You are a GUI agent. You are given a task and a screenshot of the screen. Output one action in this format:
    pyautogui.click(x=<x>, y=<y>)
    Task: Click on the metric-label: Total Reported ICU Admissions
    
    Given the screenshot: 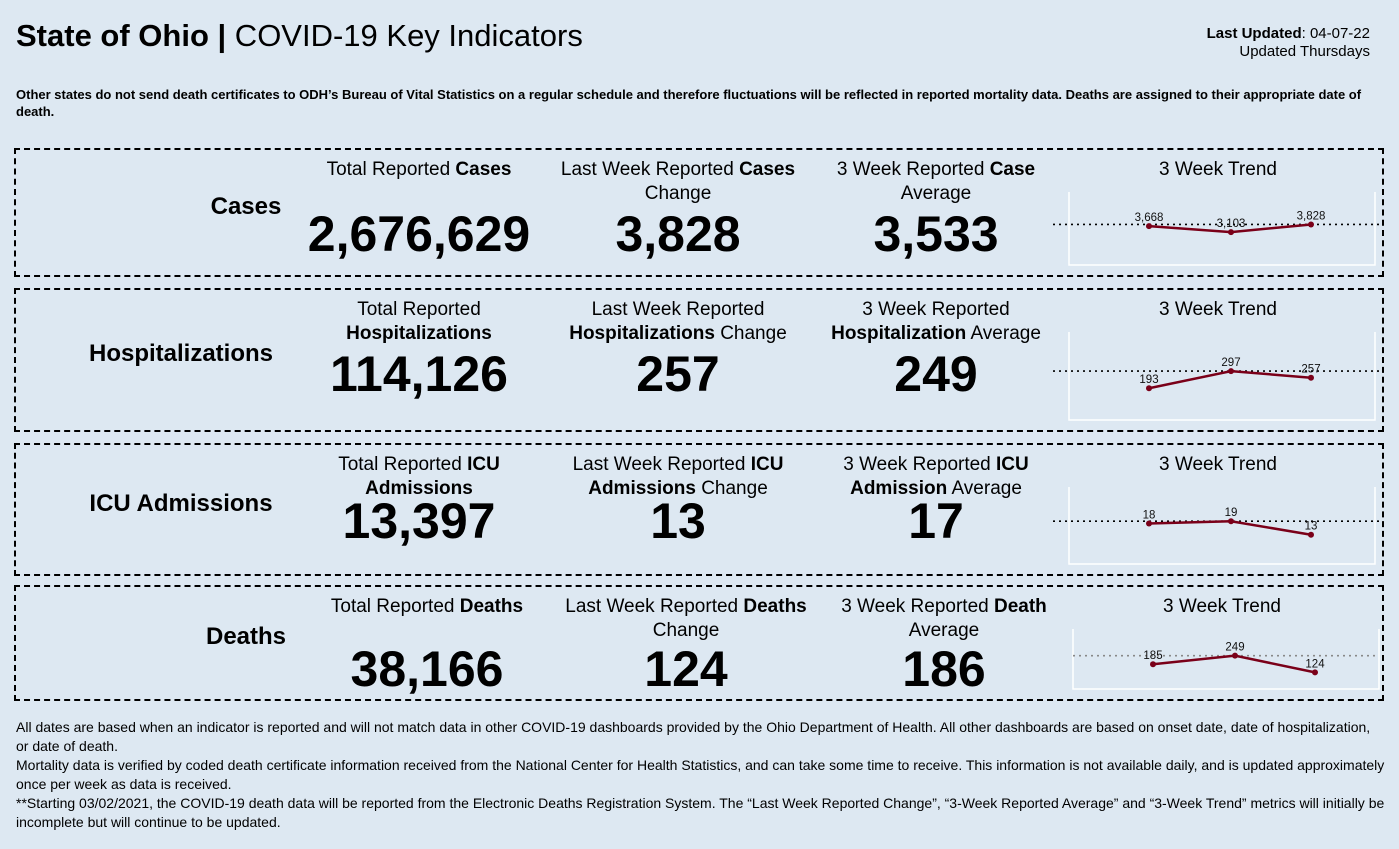 What is the action you would take?
    pyautogui.click(x=419, y=477)
    